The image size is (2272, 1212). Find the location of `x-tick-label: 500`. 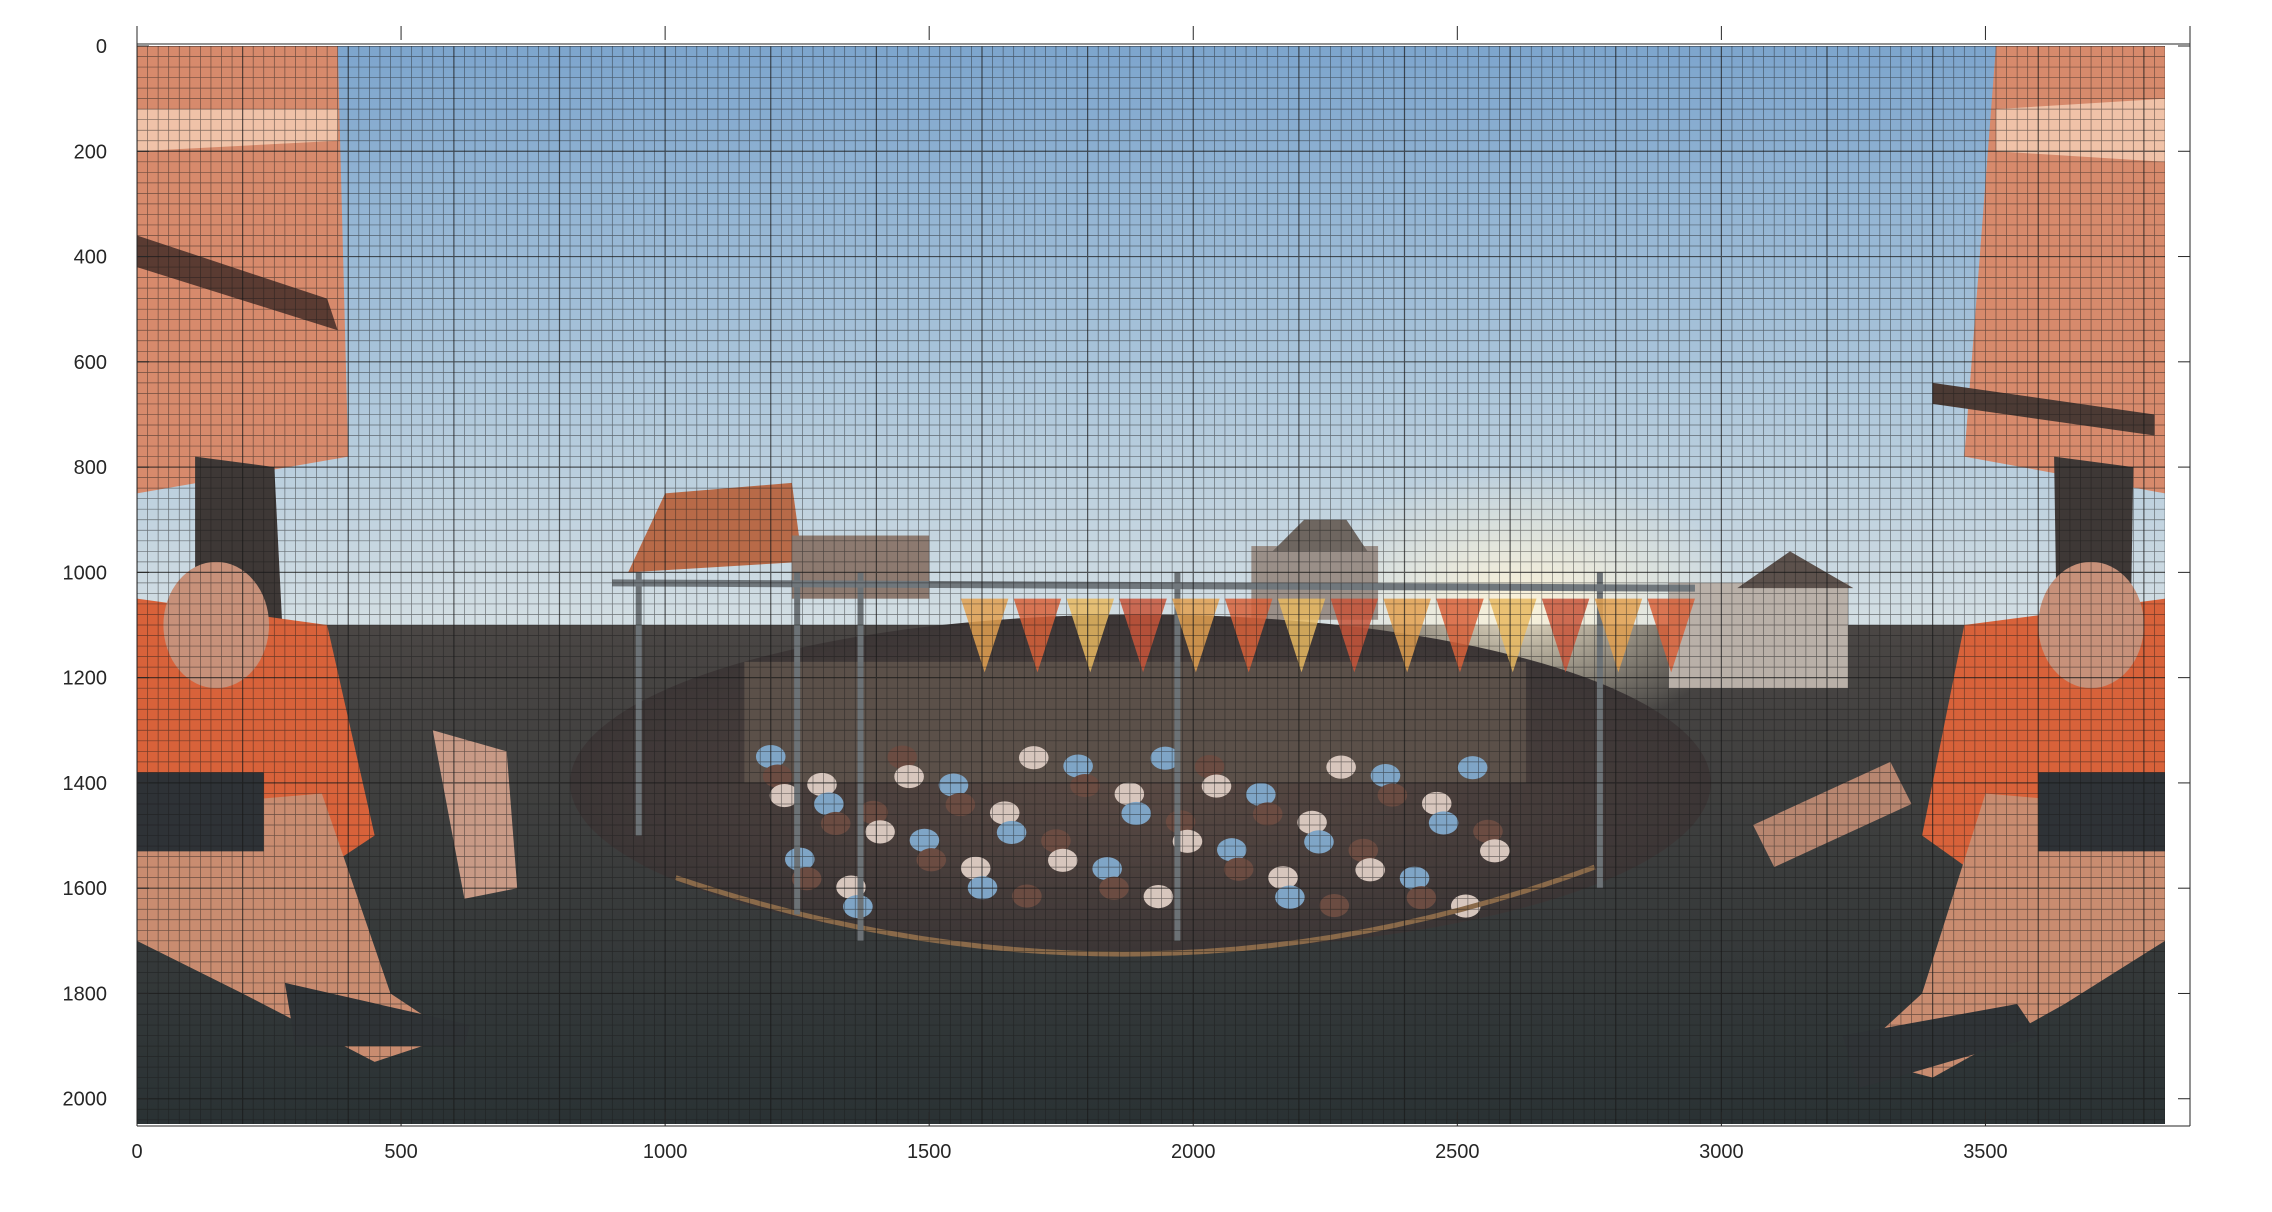

x-tick-label: 500 is located at coordinates (400, 1152).